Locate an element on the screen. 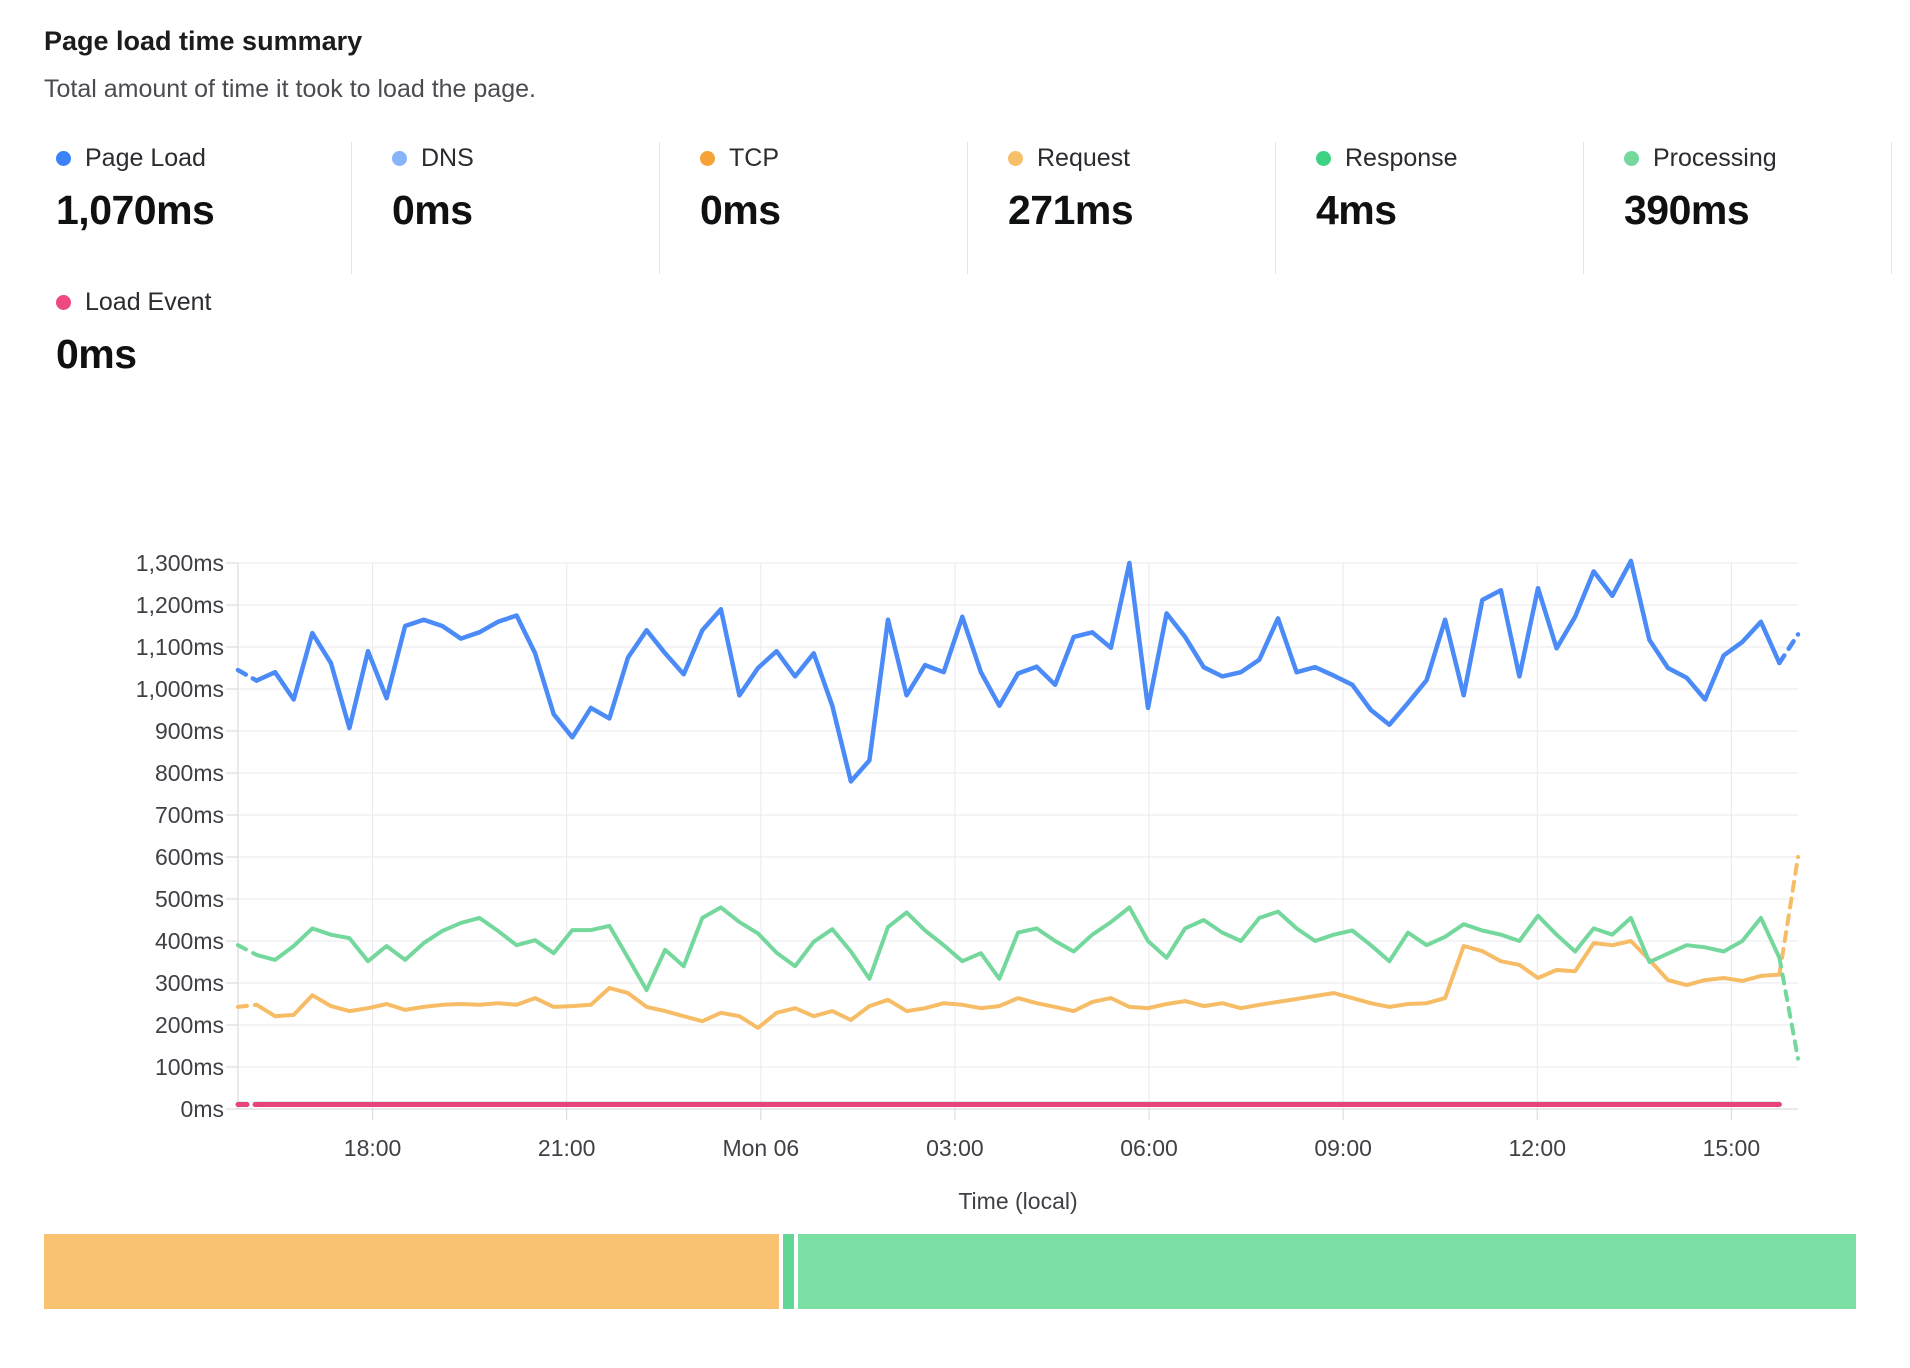 Image resolution: width=1910 pixels, height=1368 pixels. page-load-legend-dot-icon is located at coordinates (63, 158).